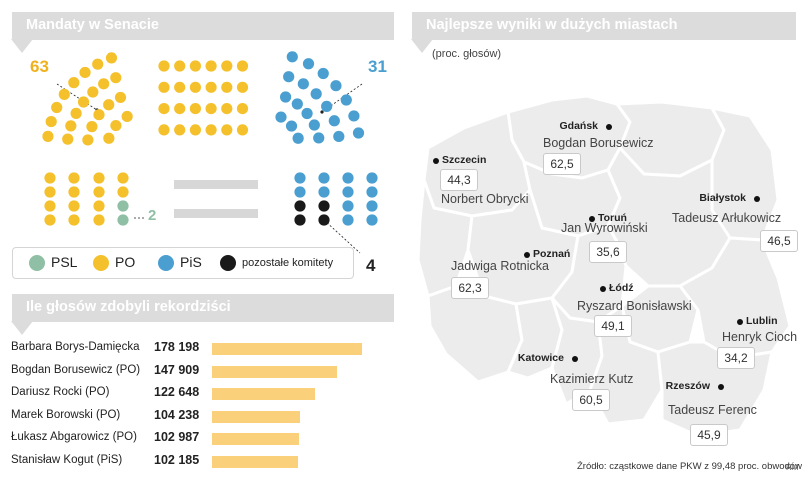 This screenshot has height=488, width=805. I want to click on record-value: 104 238, so click(177, 414).